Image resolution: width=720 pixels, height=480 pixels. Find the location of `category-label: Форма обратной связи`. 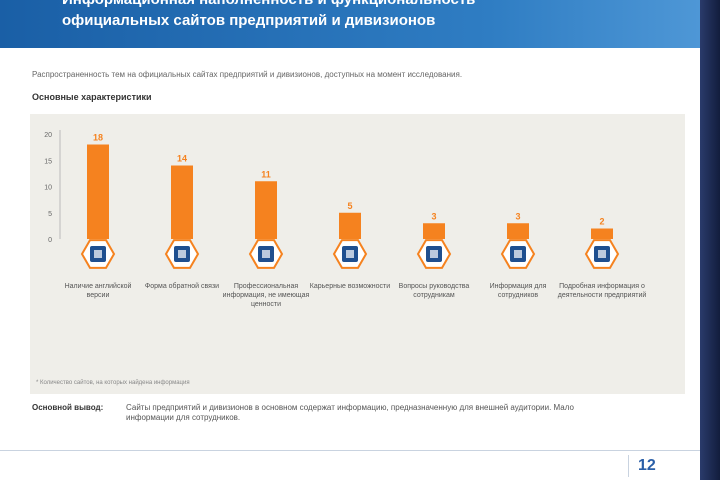

category-label: Форма обратной связи is located at coordinates (182, 286).